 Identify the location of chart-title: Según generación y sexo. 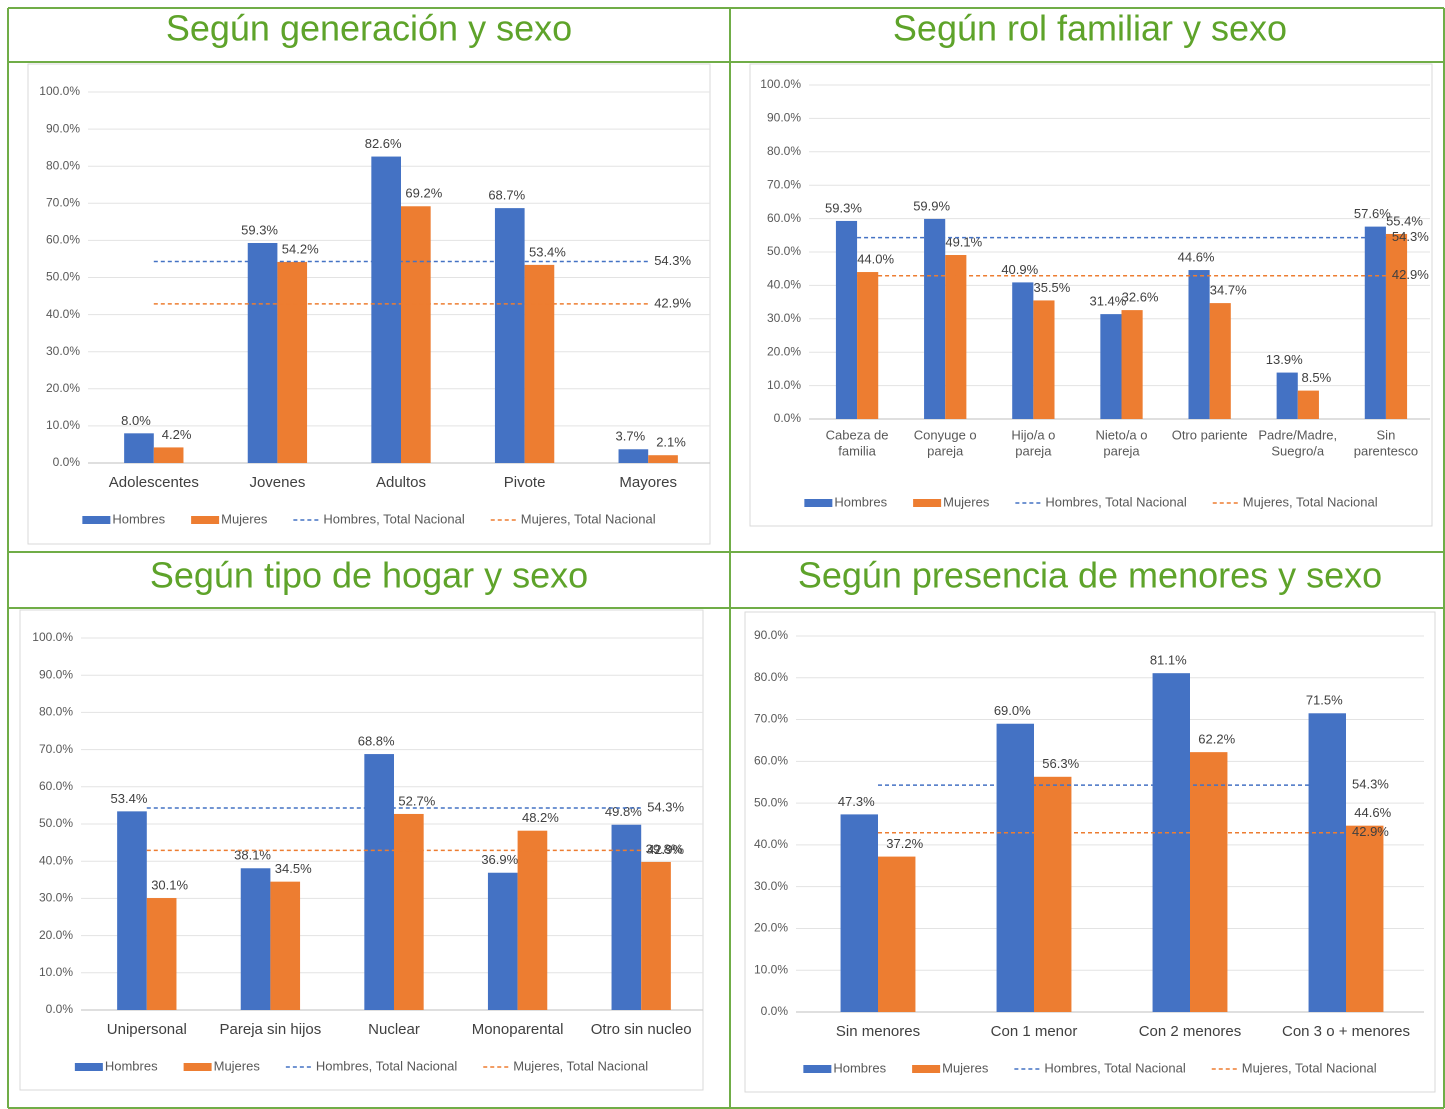
(369, 28).